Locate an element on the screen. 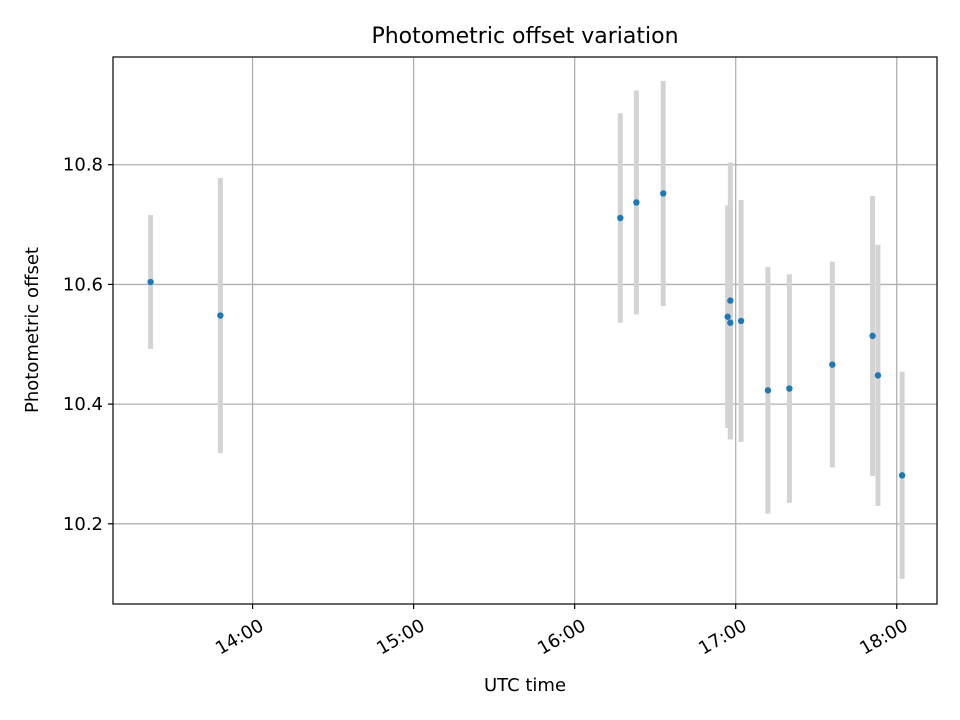  y-axis-ticks: 10.2 10.4 10.6 10.8 is located at coordinates (88, 345).